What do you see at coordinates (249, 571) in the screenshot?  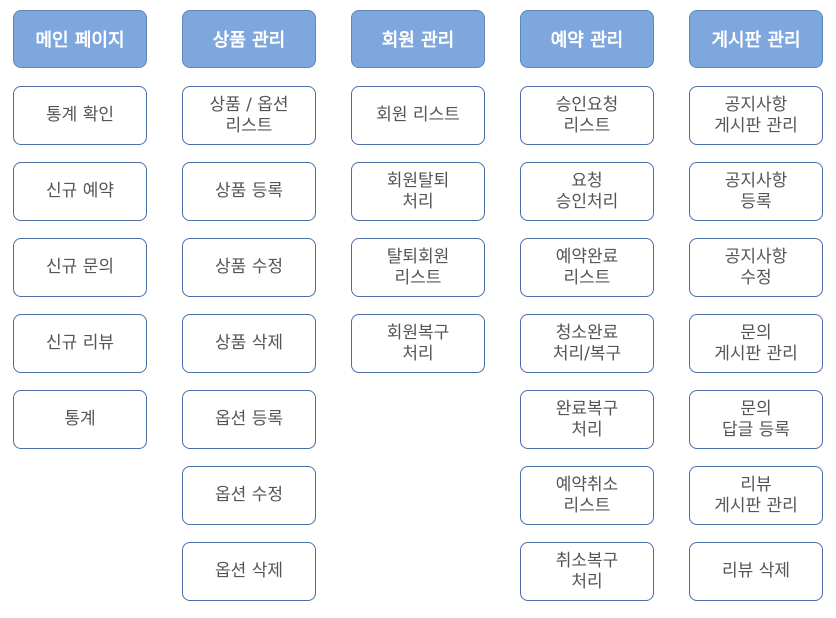 I see `menu-item-option-delete: 옵션 삭제` at bounding box center [249, 571].